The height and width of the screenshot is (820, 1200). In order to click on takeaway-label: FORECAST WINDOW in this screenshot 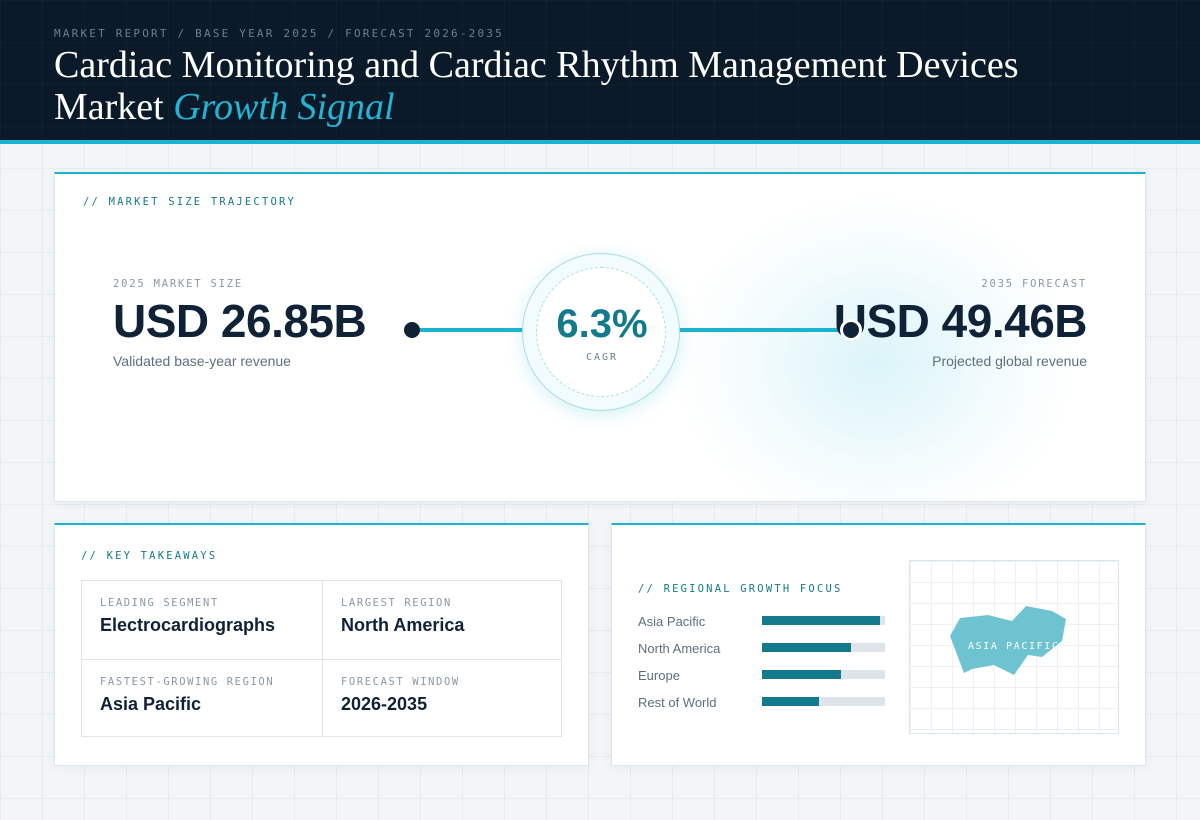, I will do `click(400, 682)`.